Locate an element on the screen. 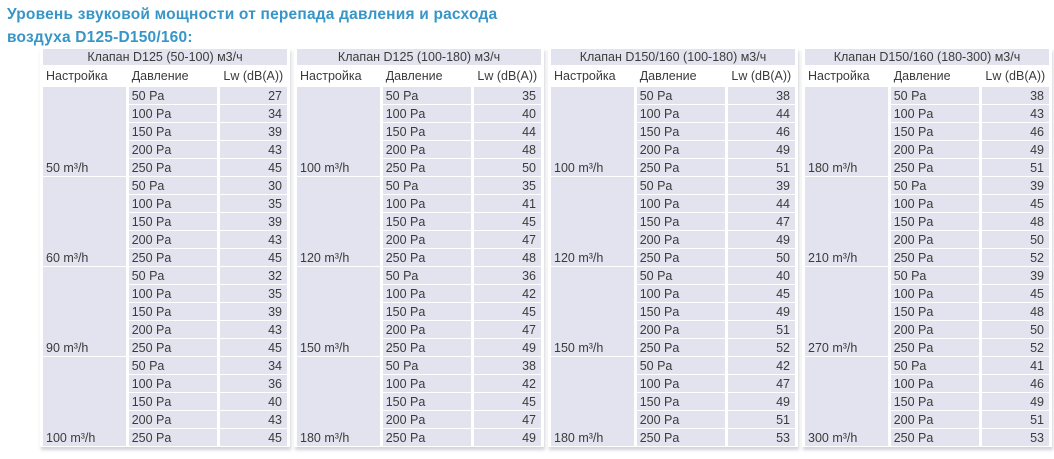 This screenshot has height=459, width=1054. table-row: 90 m³/h 50 Pa 32 is located at coordinates (165, 311).